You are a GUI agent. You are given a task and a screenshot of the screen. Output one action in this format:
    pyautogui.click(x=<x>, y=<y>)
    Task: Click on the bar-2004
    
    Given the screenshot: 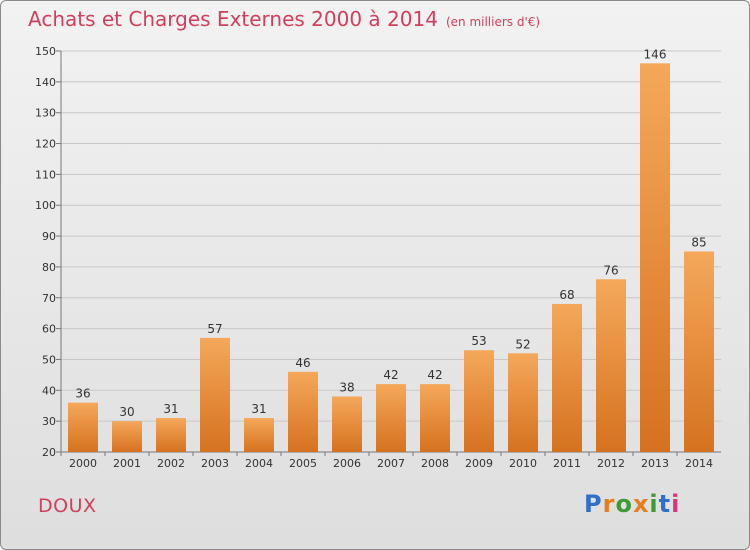 What is the action you would take?
    pyautogui.click(x=259, y=435)
    